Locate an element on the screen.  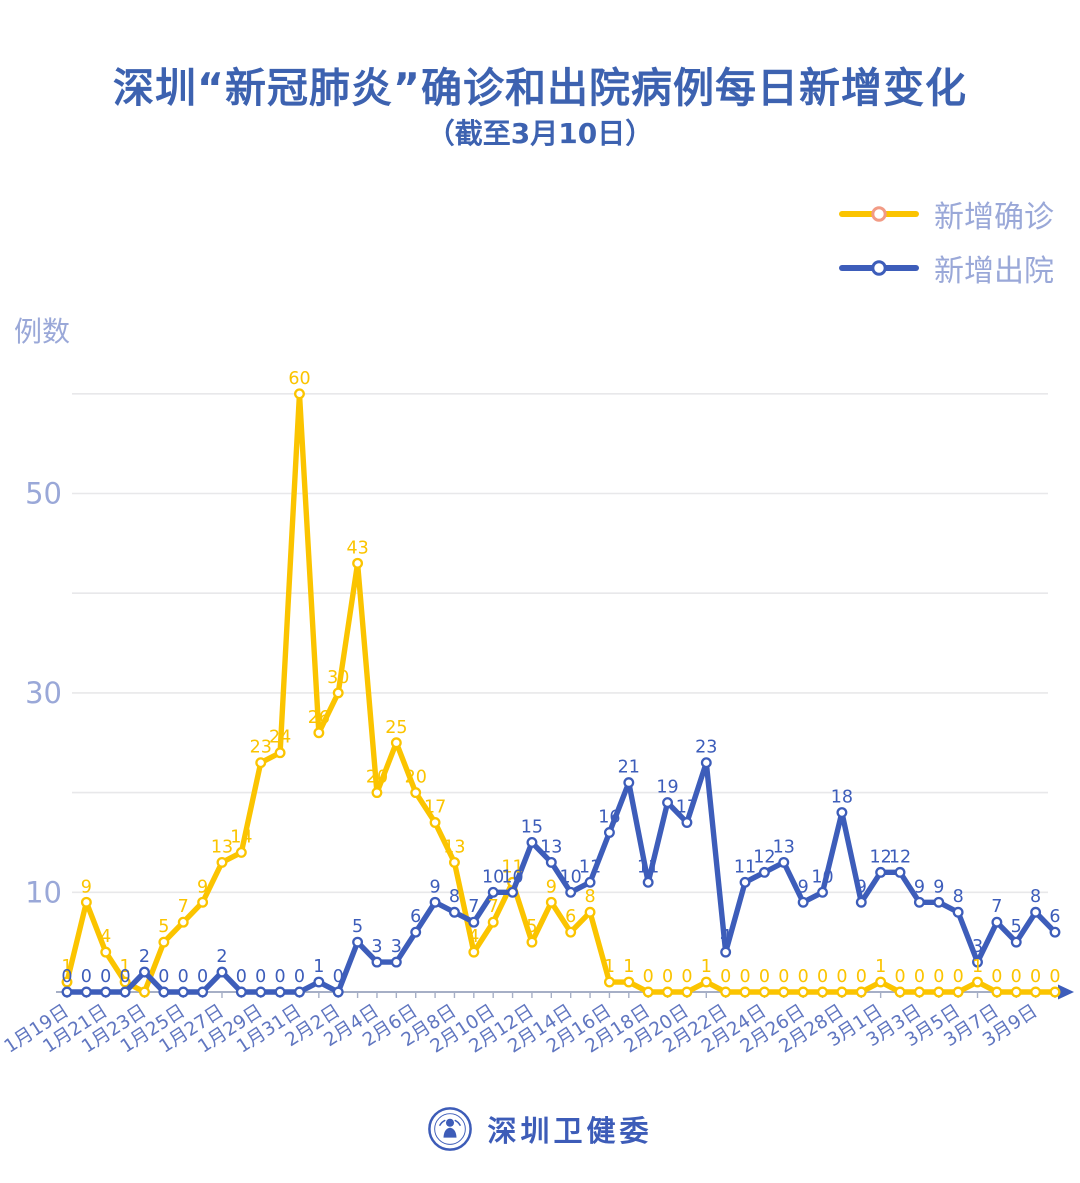
y-tick-label: 50 is located at coordinates (43, 494).